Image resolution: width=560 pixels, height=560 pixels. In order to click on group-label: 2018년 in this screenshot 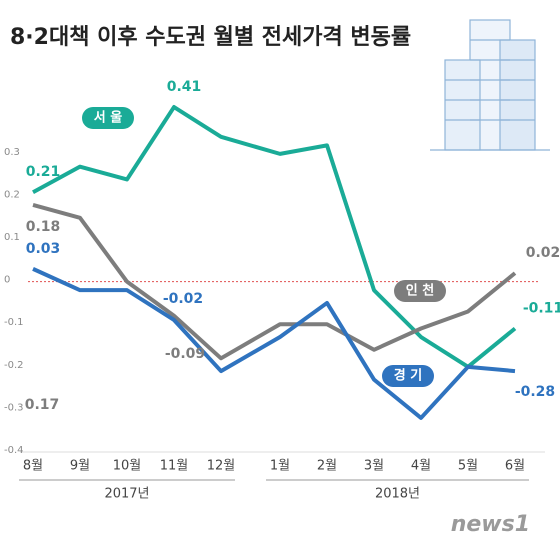, I will do `click(397, 494)`.